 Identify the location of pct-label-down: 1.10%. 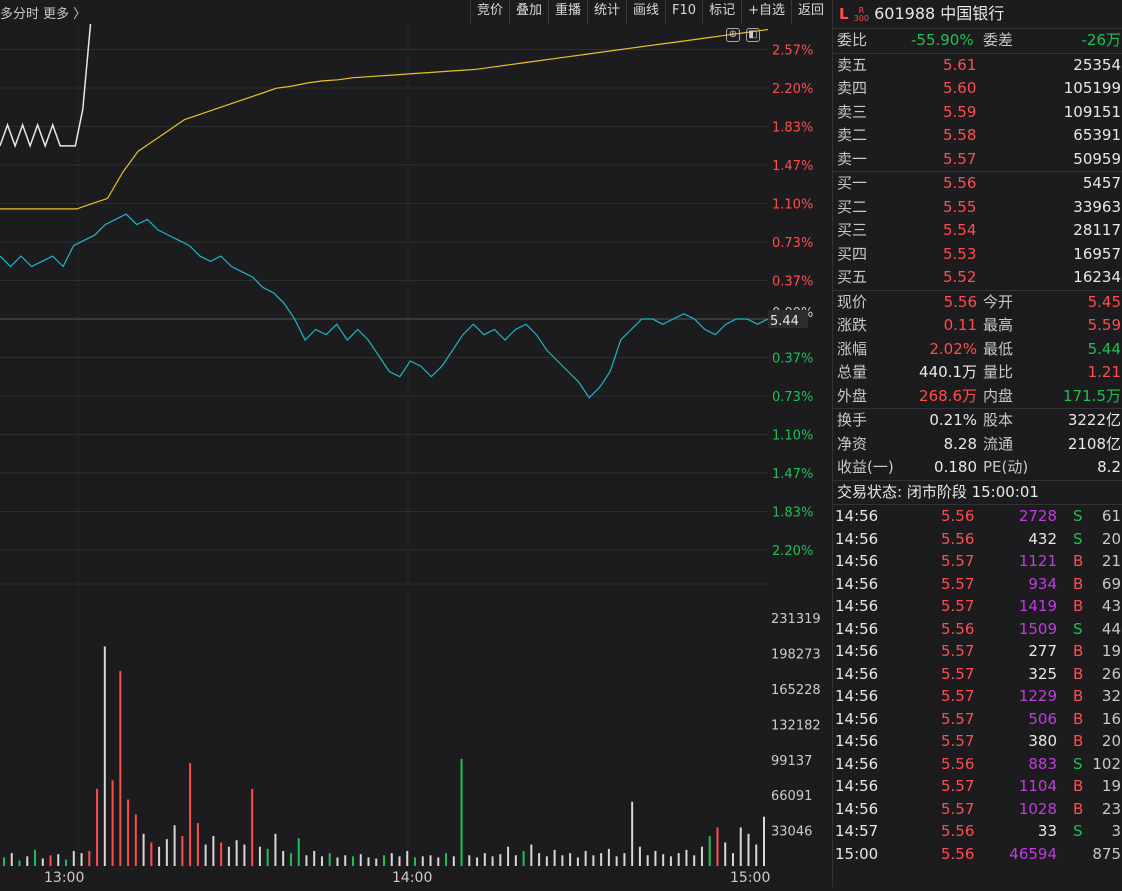
(792, 436).